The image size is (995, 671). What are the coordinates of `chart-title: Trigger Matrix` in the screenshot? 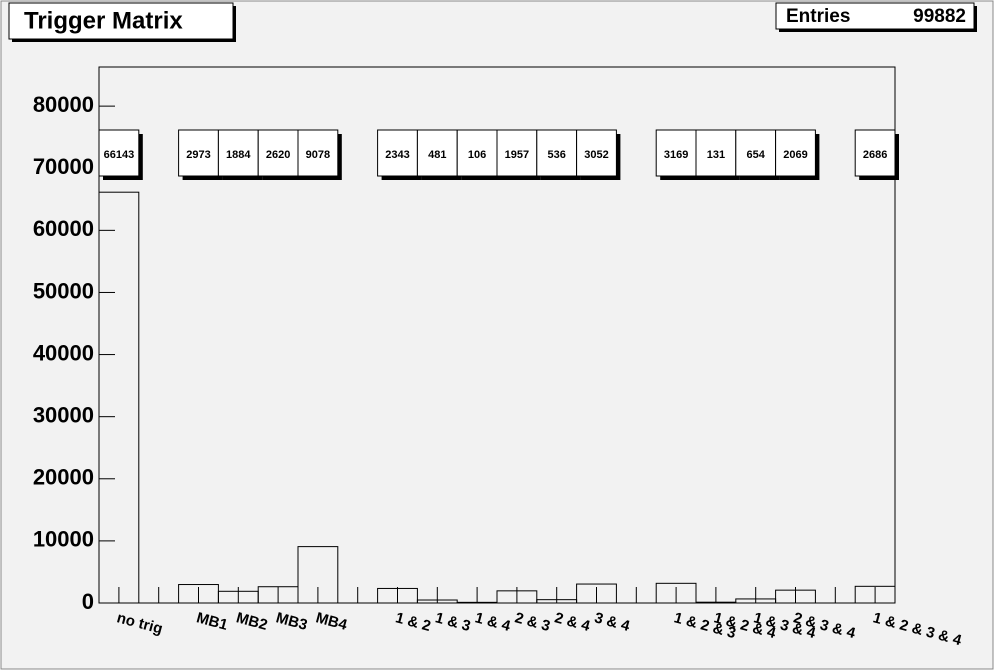 It's located at (103, 20).